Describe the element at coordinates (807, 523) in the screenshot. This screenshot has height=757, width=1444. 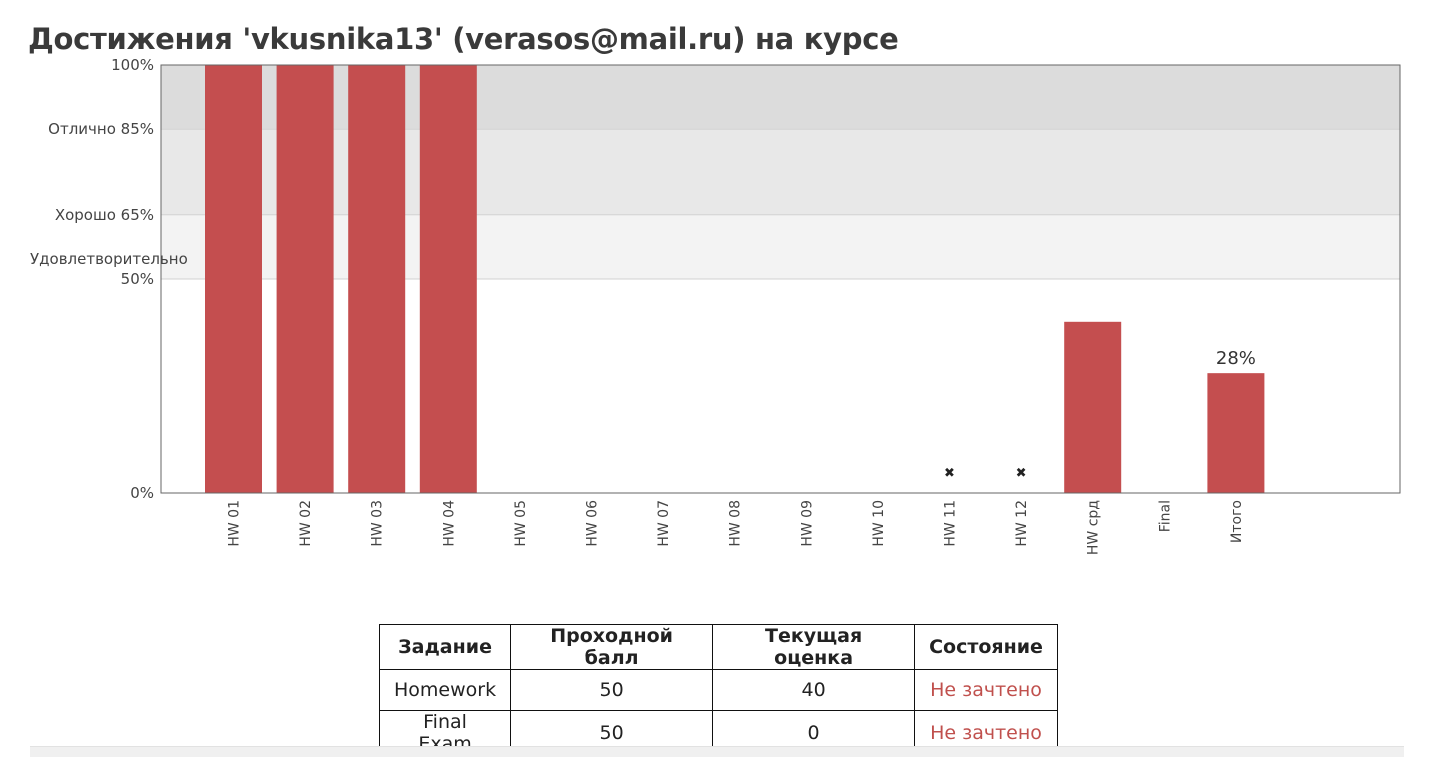
I see `x-tick-label: HW 09` at that location.